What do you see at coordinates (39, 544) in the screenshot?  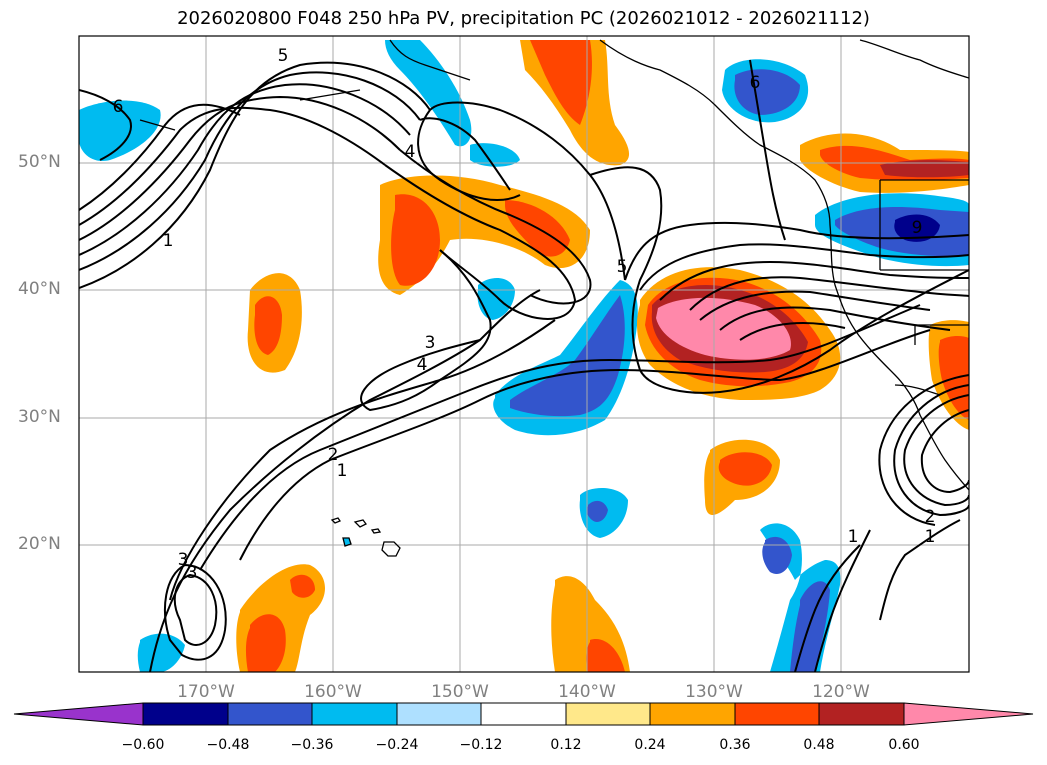 I see `lat-label: 20°N` at bounding box center [39, 544].